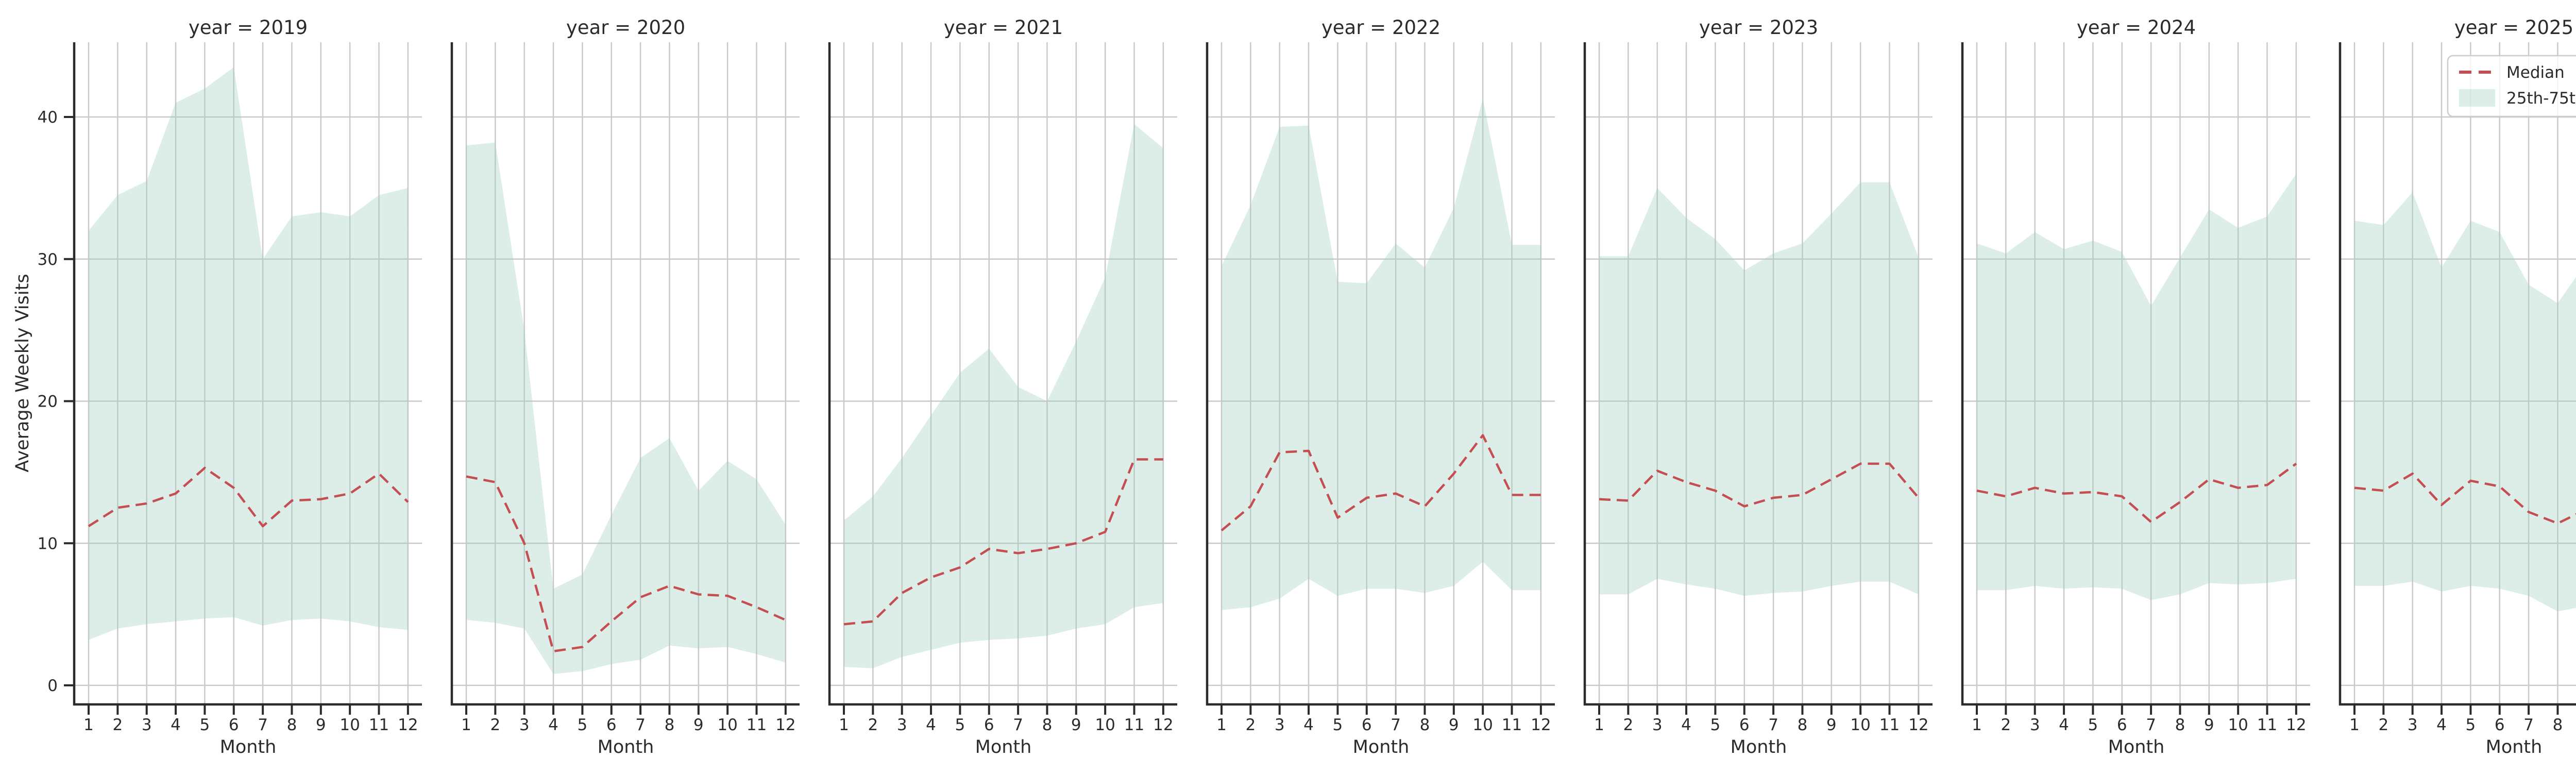 The image size is (2576, 775). What do you see at coordinates (22, 373) in the screenshot?
I see `y-axis-label: Average Weekly Visits` at bounding box center [22, 373].